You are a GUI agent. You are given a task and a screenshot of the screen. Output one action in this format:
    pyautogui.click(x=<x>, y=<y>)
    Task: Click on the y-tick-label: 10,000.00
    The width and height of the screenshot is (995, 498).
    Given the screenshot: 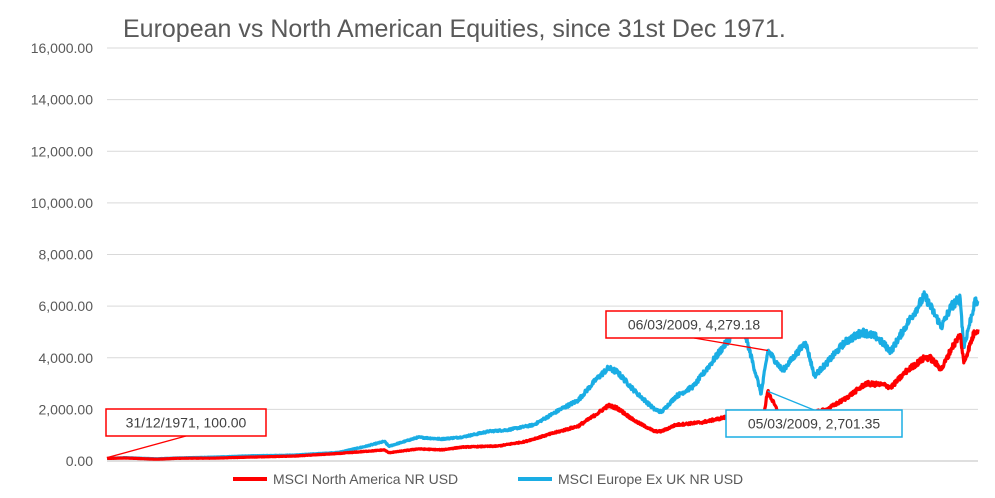 What is the action you would take?
    pyautogui.click(x=62, y=203)
    